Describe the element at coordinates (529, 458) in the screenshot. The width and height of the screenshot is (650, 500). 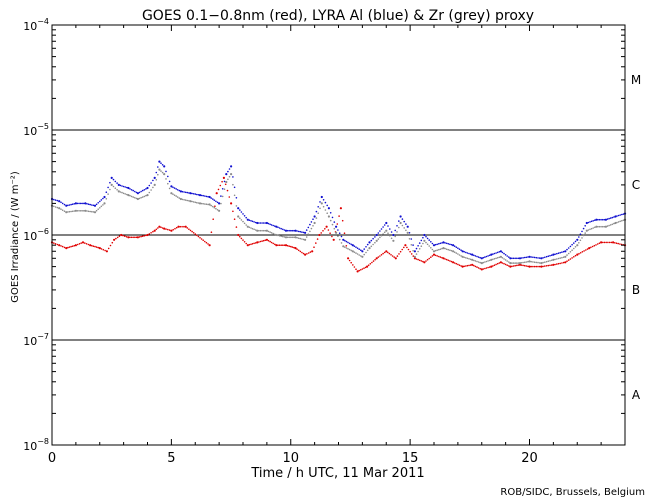
I see `x-tick-label: 20` at that location.